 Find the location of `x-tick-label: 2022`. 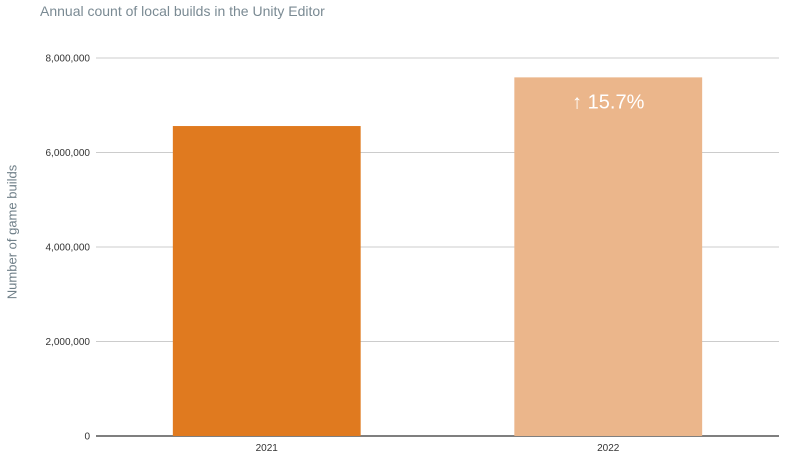

x-tick-label: 2022 is located at coordinates (608, 448).